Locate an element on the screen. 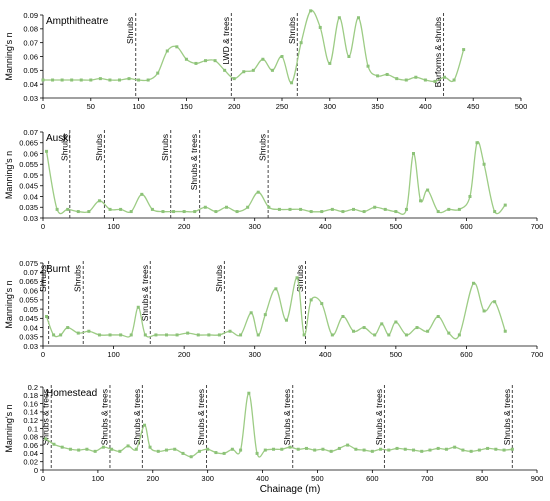  series-line is located at coordinates (275, 178).